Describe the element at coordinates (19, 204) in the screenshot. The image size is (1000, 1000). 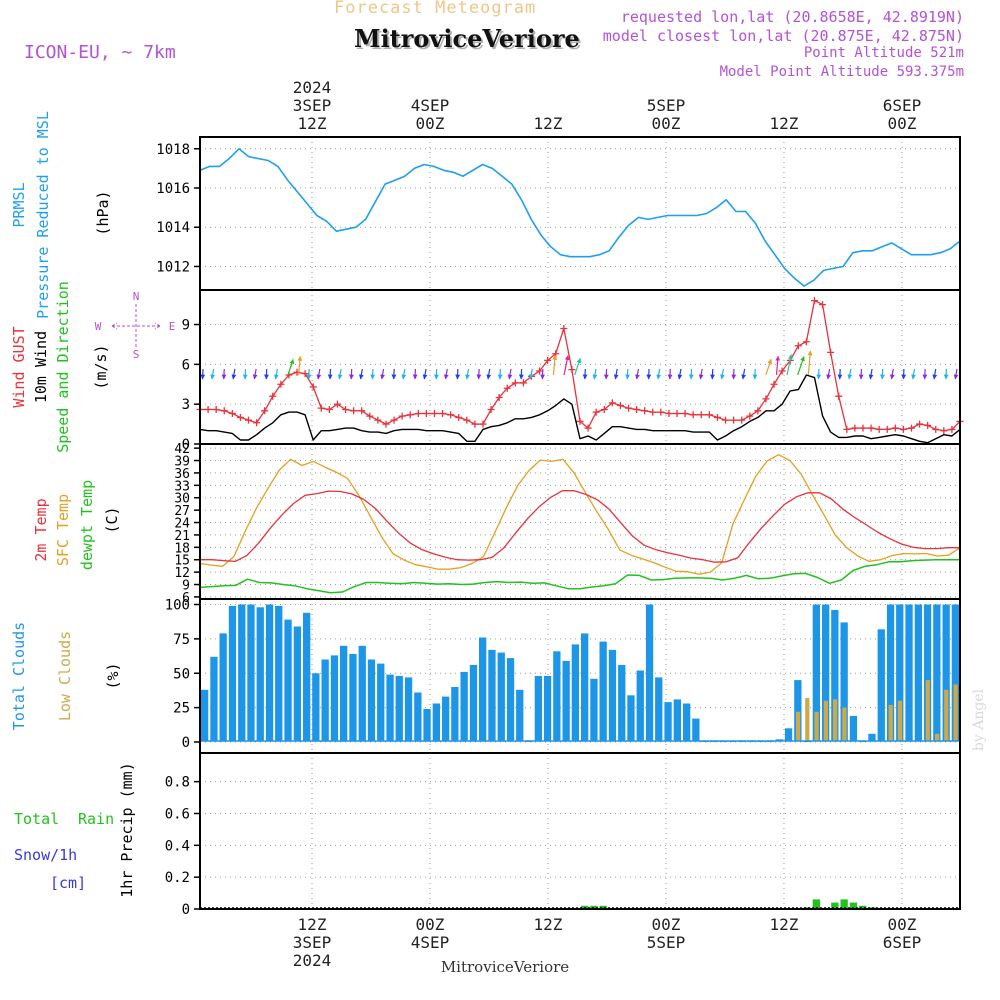
I see `prmsl-label: PRMSL` at that location.